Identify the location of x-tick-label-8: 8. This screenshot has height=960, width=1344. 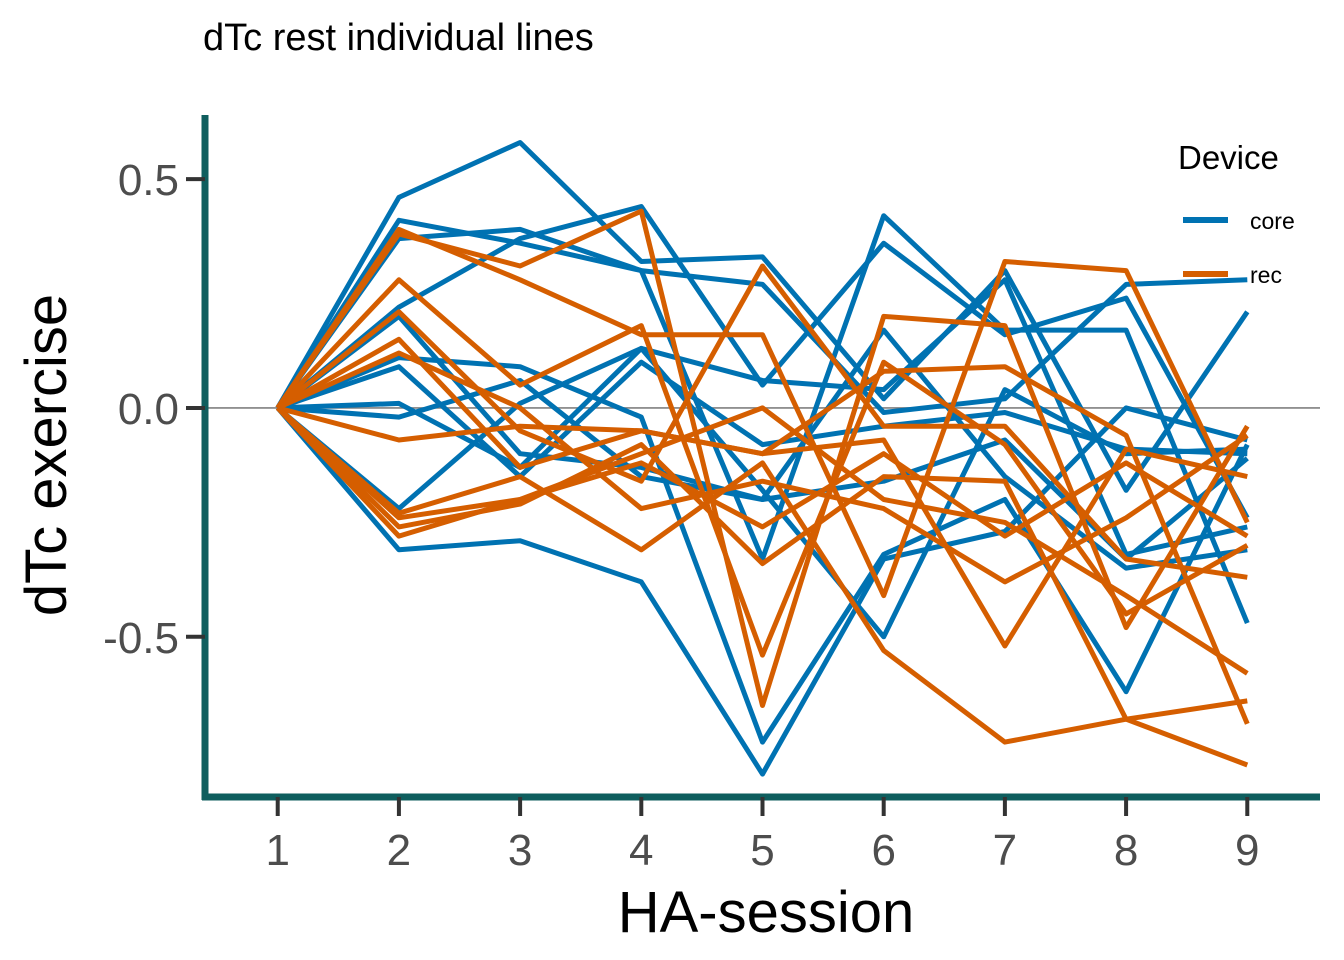
(1126, 850).